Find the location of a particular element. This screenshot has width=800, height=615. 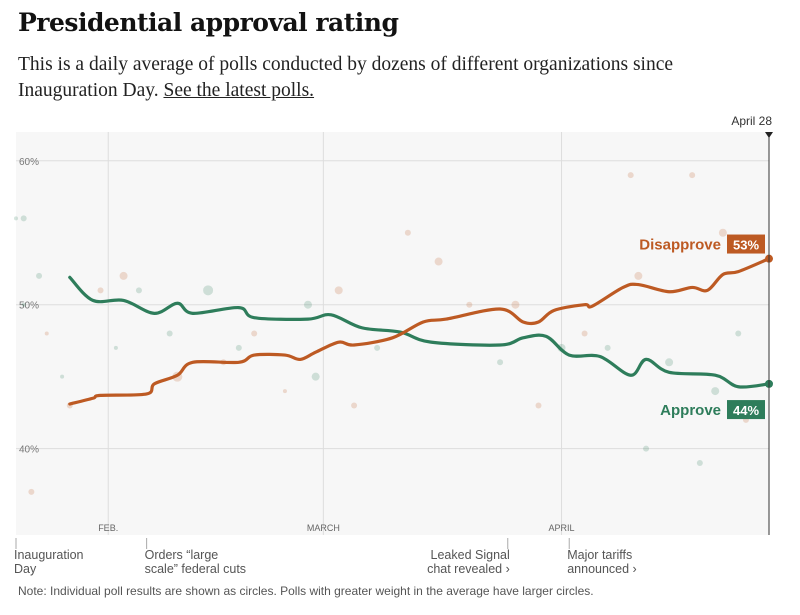

annotation-label: Day is located at coordinates (25, 569).